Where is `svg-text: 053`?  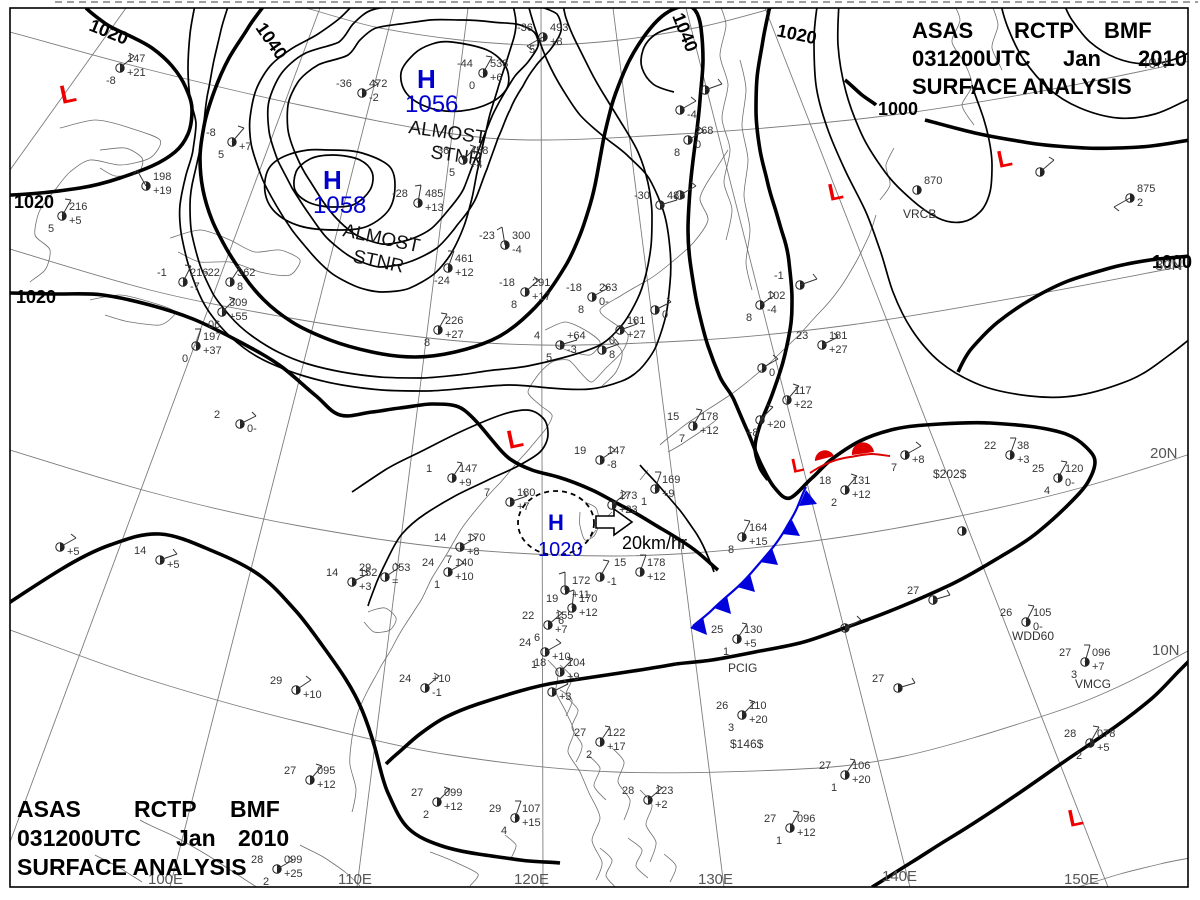 svg-text: 053 is located at coordinates (401, 568).